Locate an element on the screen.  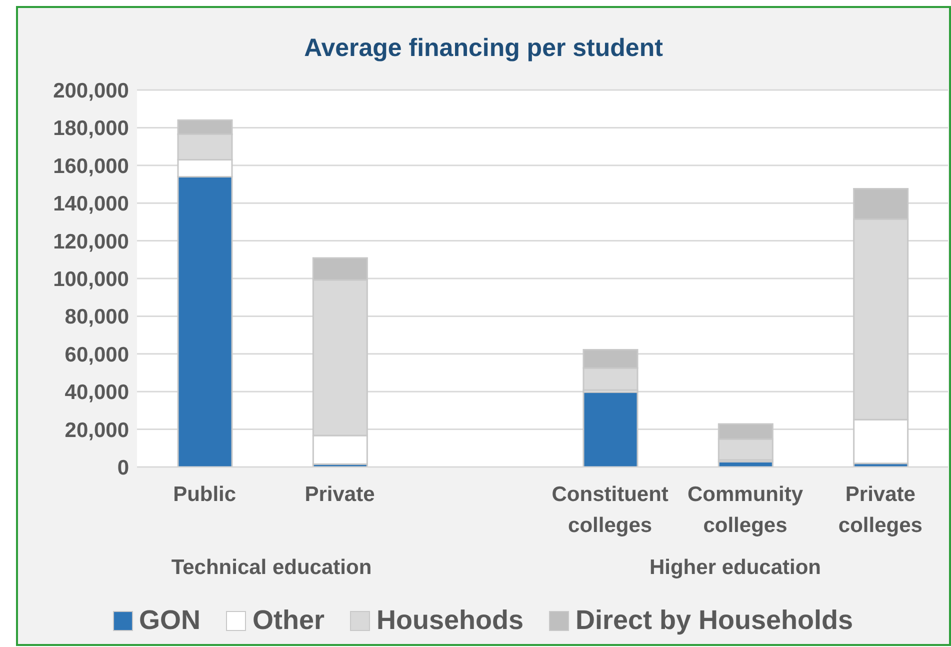
legend-label: Other is located at coordinates (288, 620).